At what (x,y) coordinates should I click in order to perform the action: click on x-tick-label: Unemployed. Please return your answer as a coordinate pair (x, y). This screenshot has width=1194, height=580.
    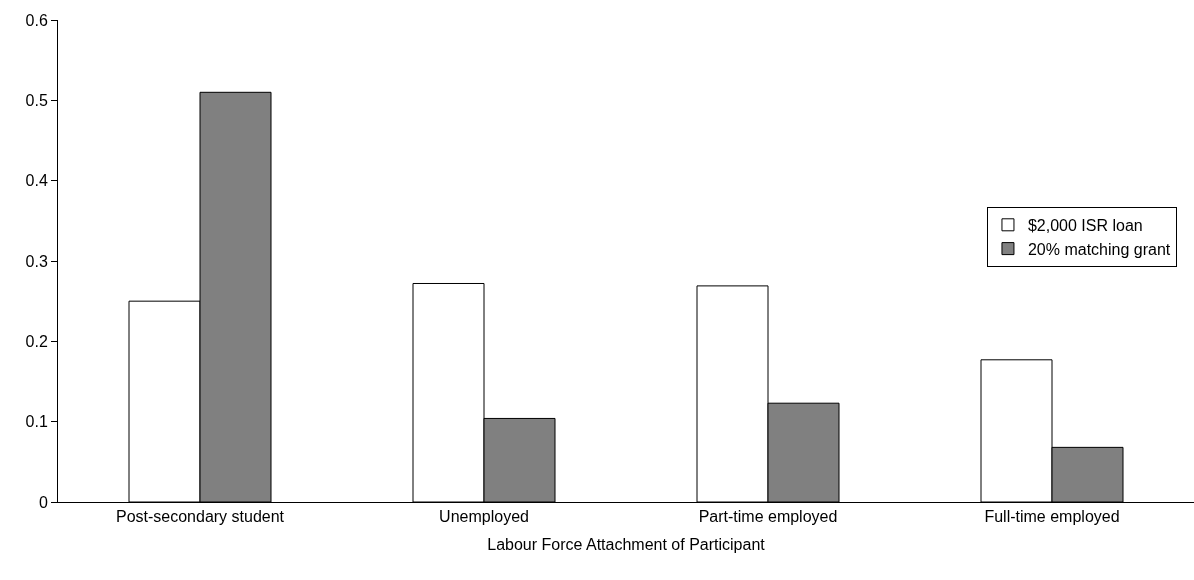
    Looking at the image, I should click on (484, 517).